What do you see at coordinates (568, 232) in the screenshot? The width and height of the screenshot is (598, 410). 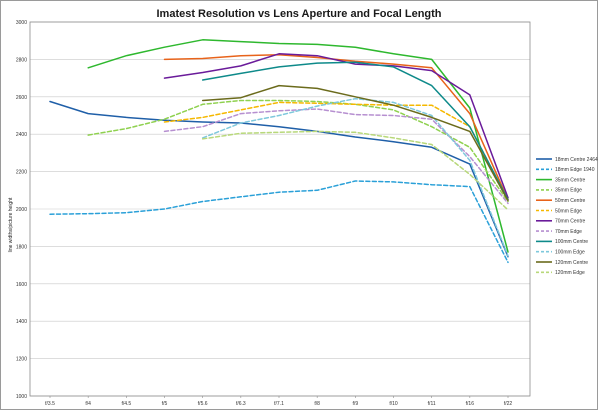 I see `legend-label: 70mm Edge` at bounding box center [568, 232].